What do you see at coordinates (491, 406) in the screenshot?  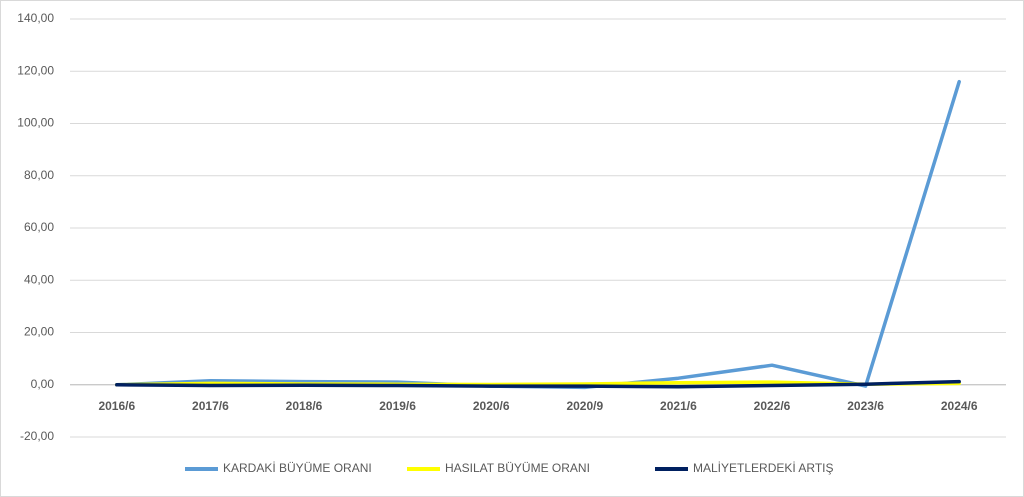 I see `x-tick-label: 2020/6` at bounding box center [491, 406].